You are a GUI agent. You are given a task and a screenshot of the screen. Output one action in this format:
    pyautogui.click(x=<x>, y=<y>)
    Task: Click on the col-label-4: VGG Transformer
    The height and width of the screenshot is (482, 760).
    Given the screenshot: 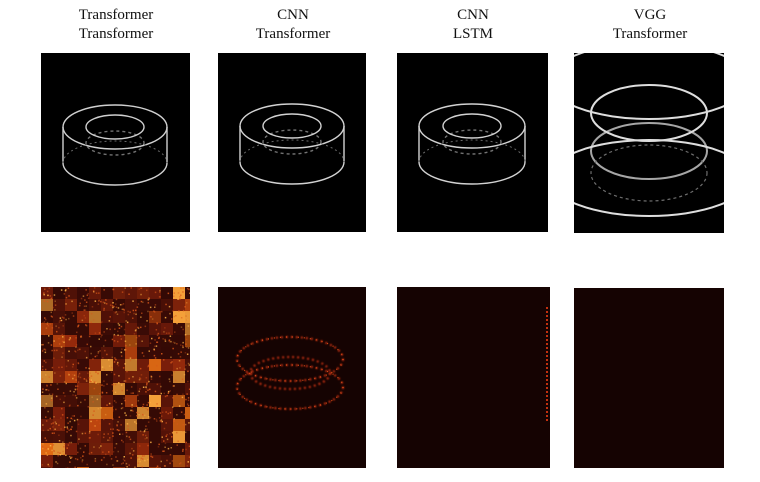 What is the action you would take?
    pyautogui.click(x=650, y=25)
    